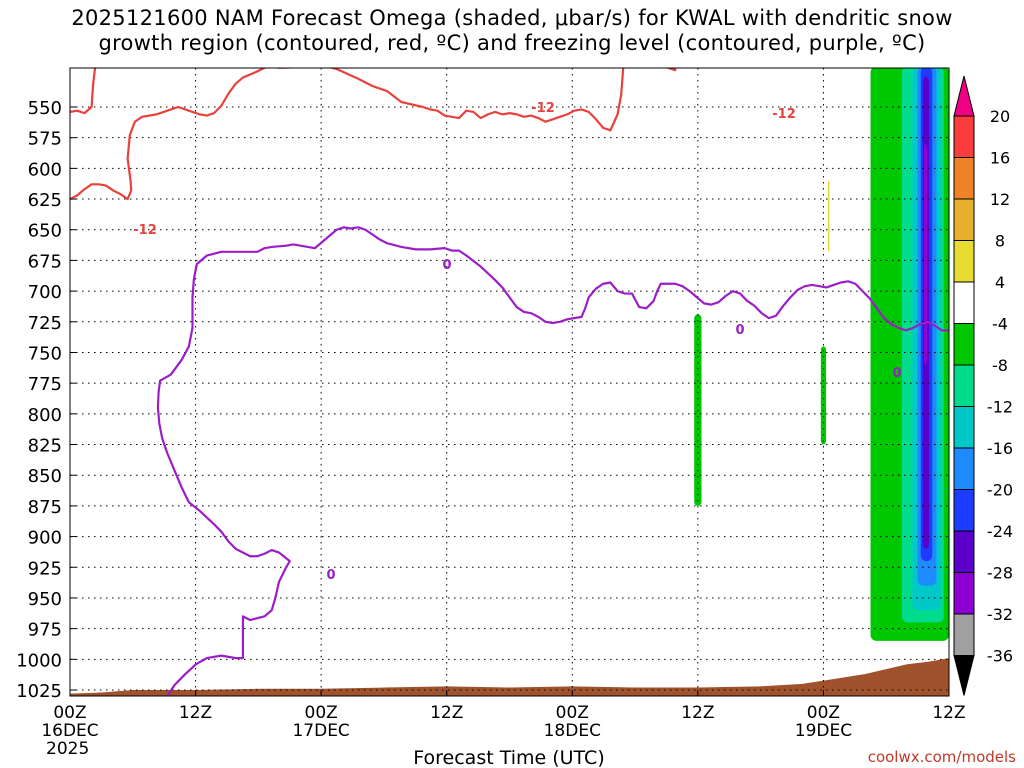  Describe the element at coordinates (45, 292) in the screenshot. I see `y-tick-label: 700` at that location.